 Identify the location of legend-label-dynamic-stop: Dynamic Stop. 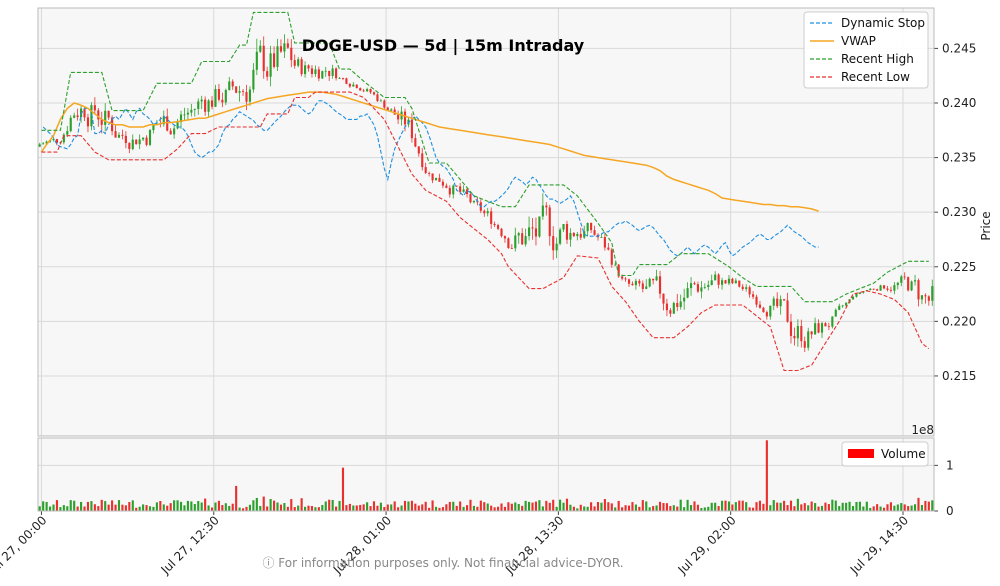
(883, 23).